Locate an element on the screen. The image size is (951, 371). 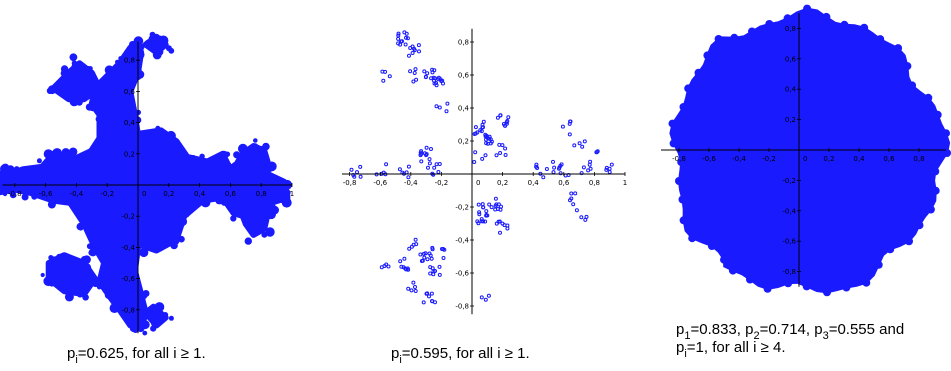
origin-label: 0 is located at coordinates (144, 194).